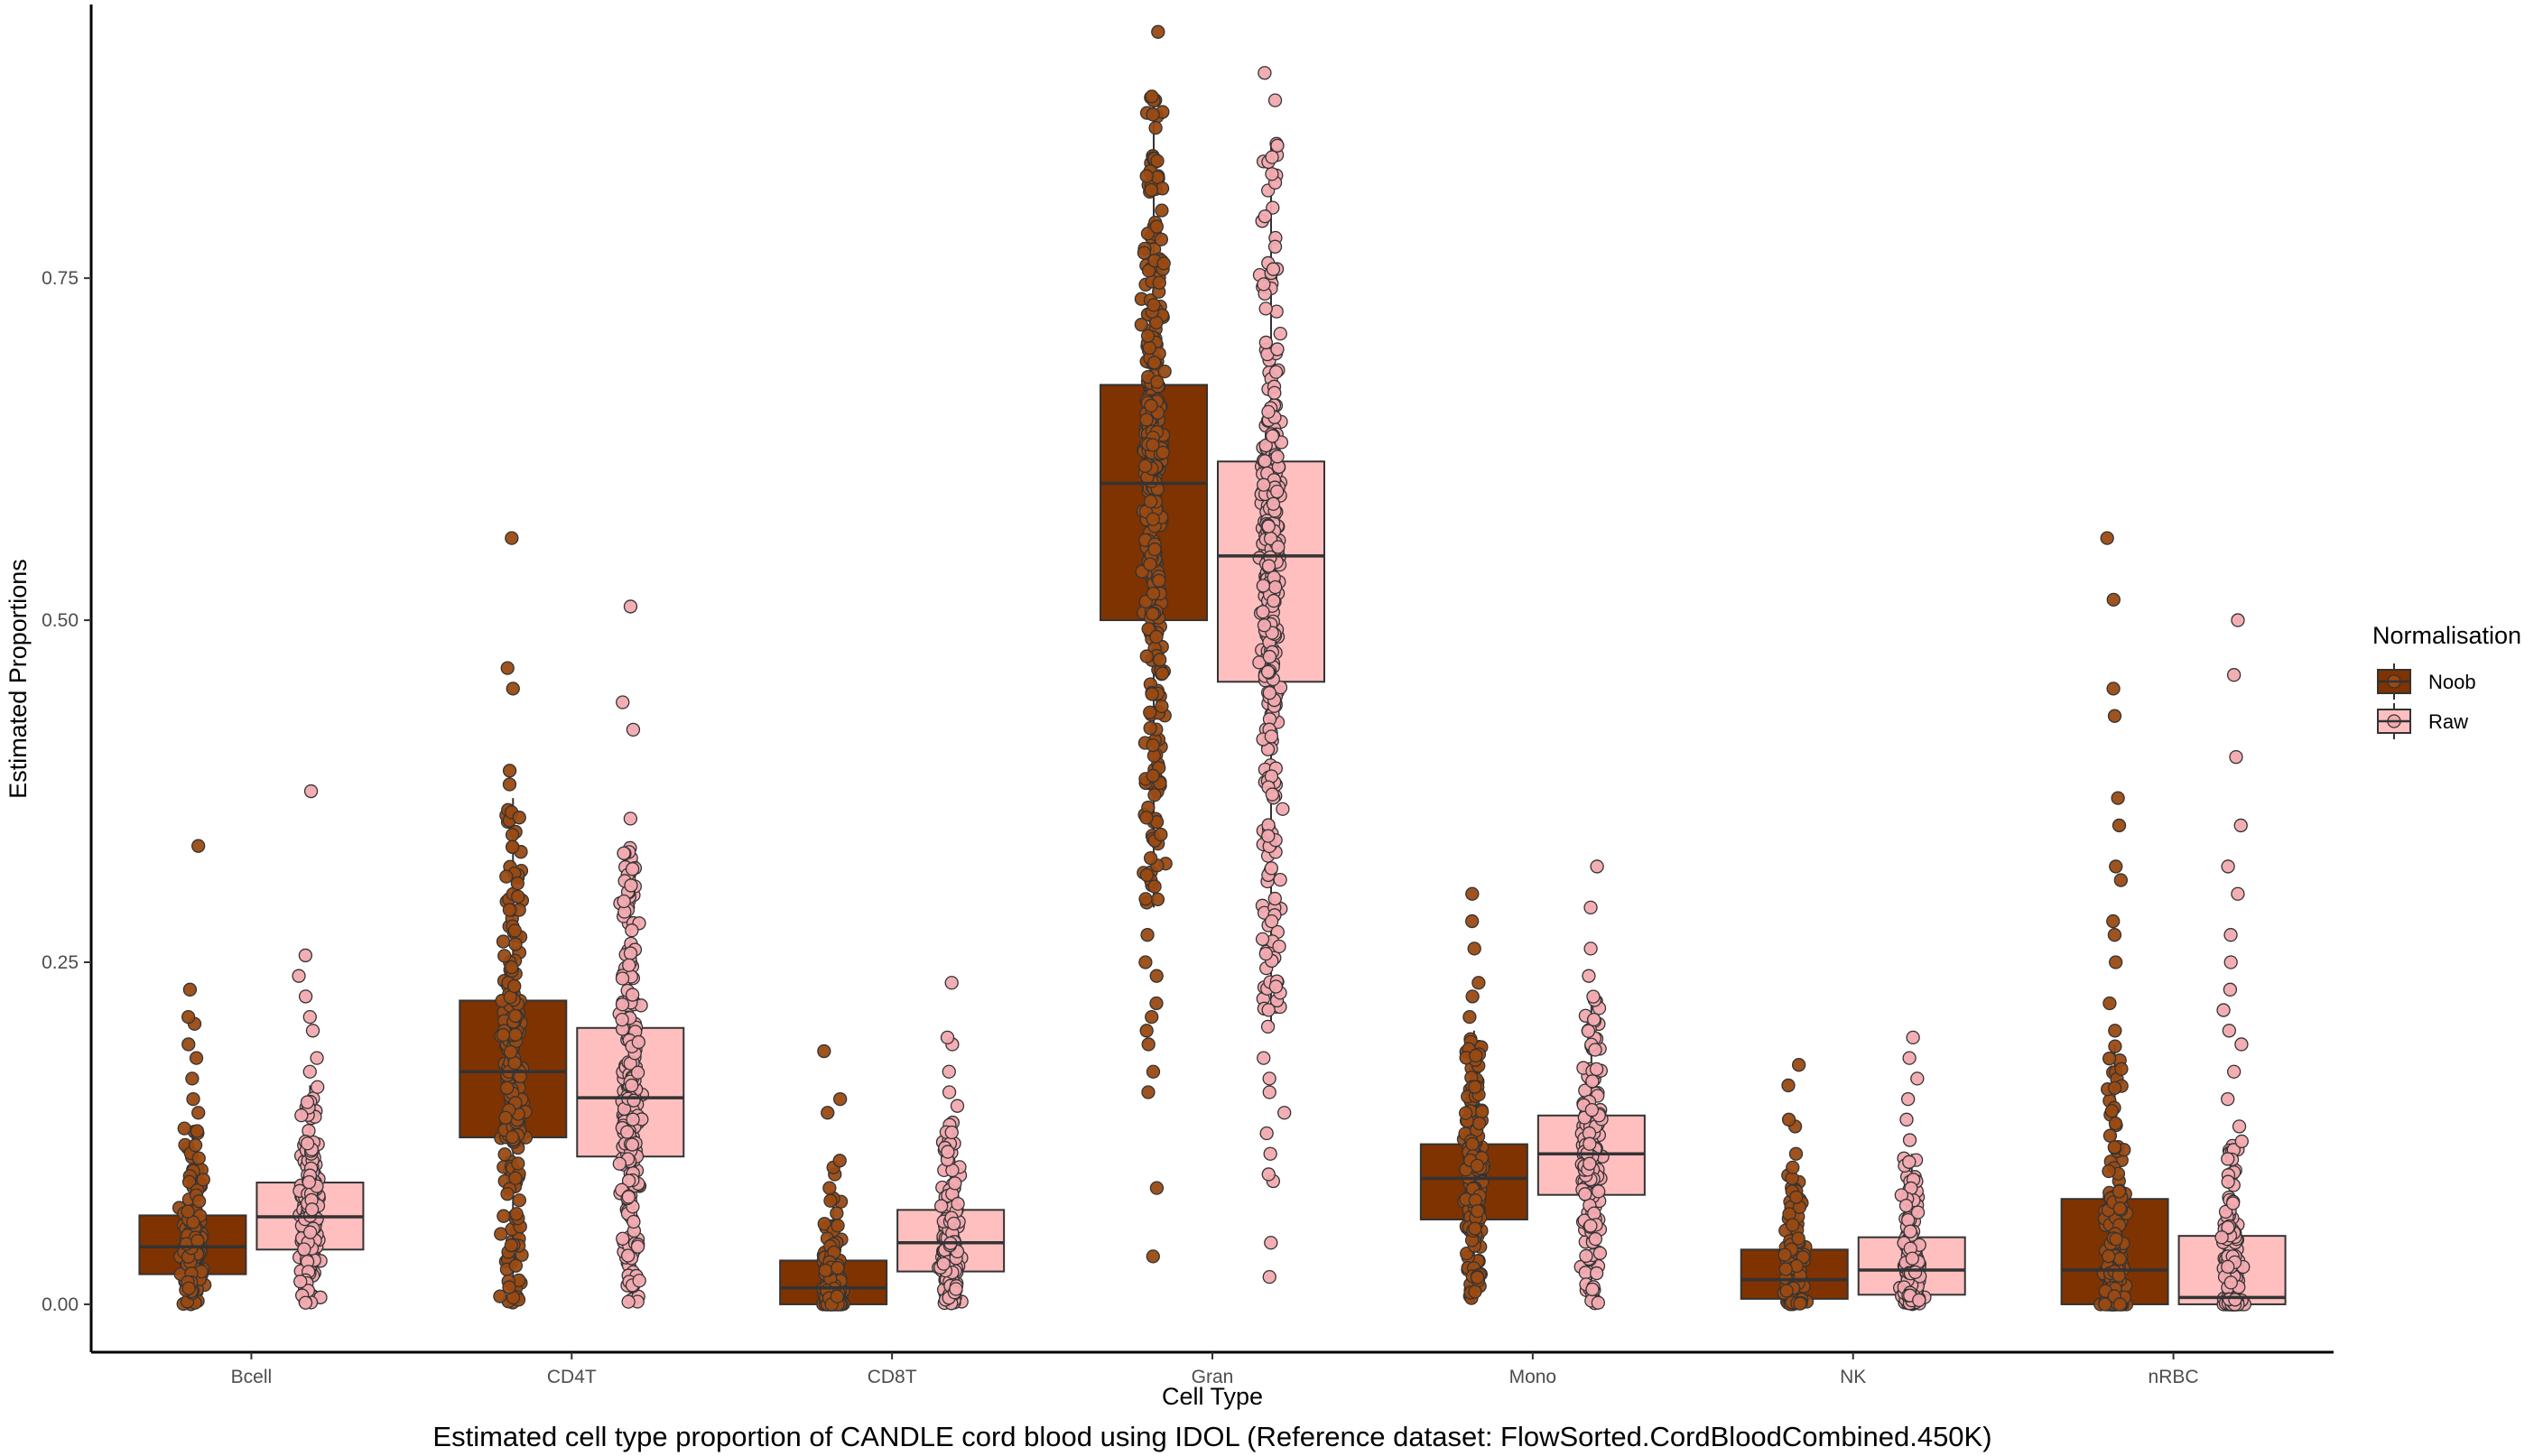  What do you see at coordinates (310, 1047) in the screenshot?
I see `box-bcell-raw` at bounding box center [310, 1047].